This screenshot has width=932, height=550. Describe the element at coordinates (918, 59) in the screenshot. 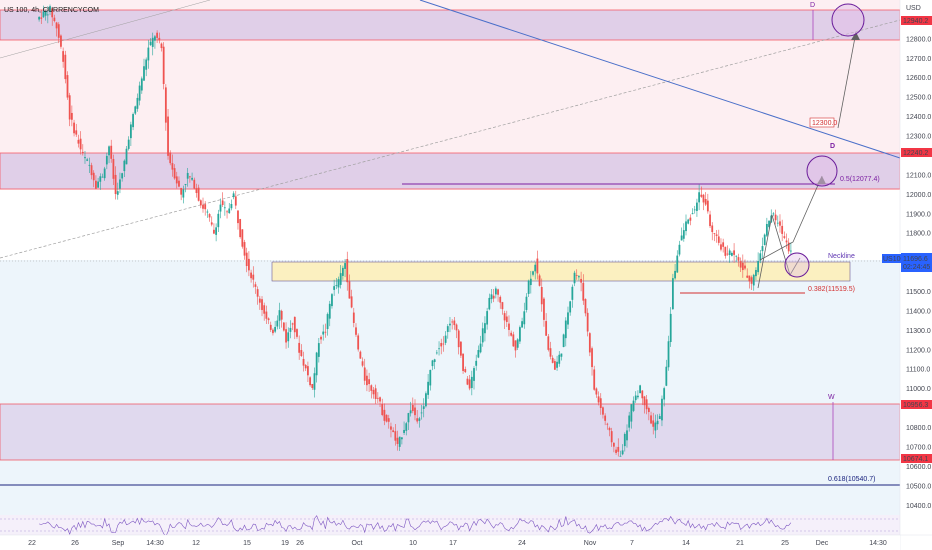

I see `price-label: 12700.0` at that location.